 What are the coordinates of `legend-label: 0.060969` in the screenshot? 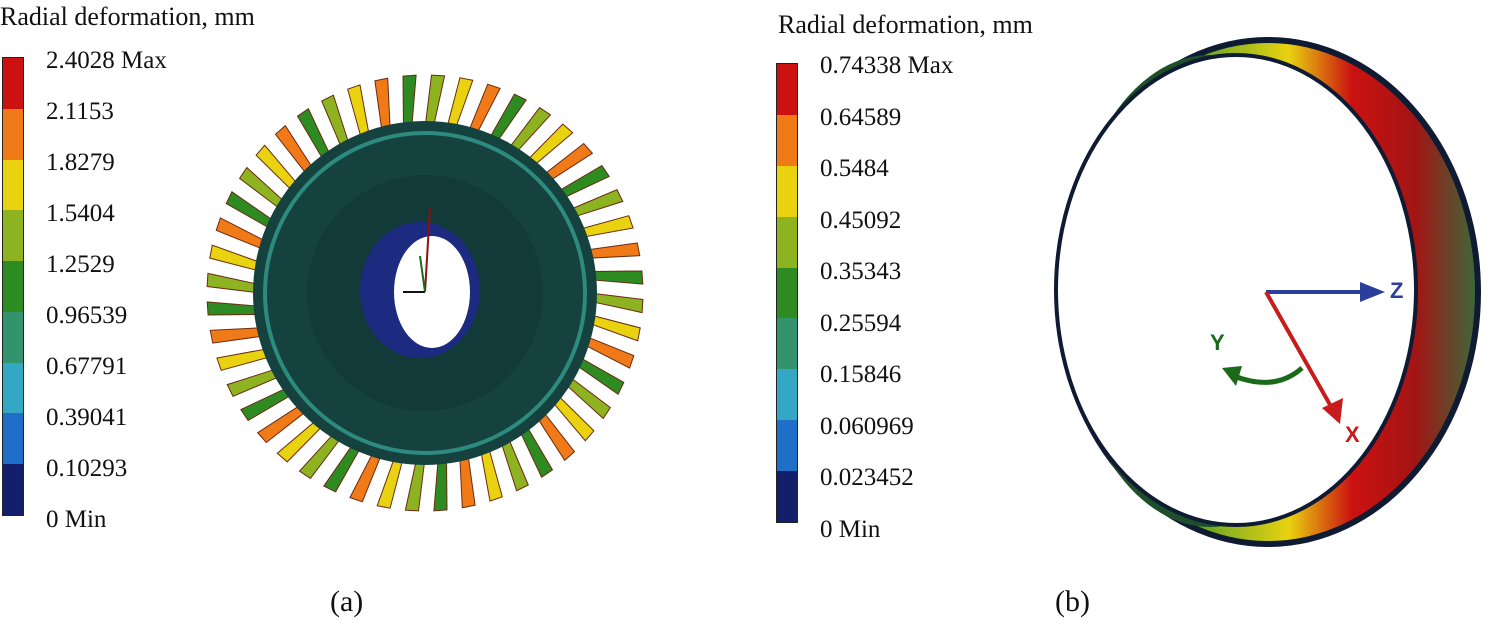 It's located at (867, 426).